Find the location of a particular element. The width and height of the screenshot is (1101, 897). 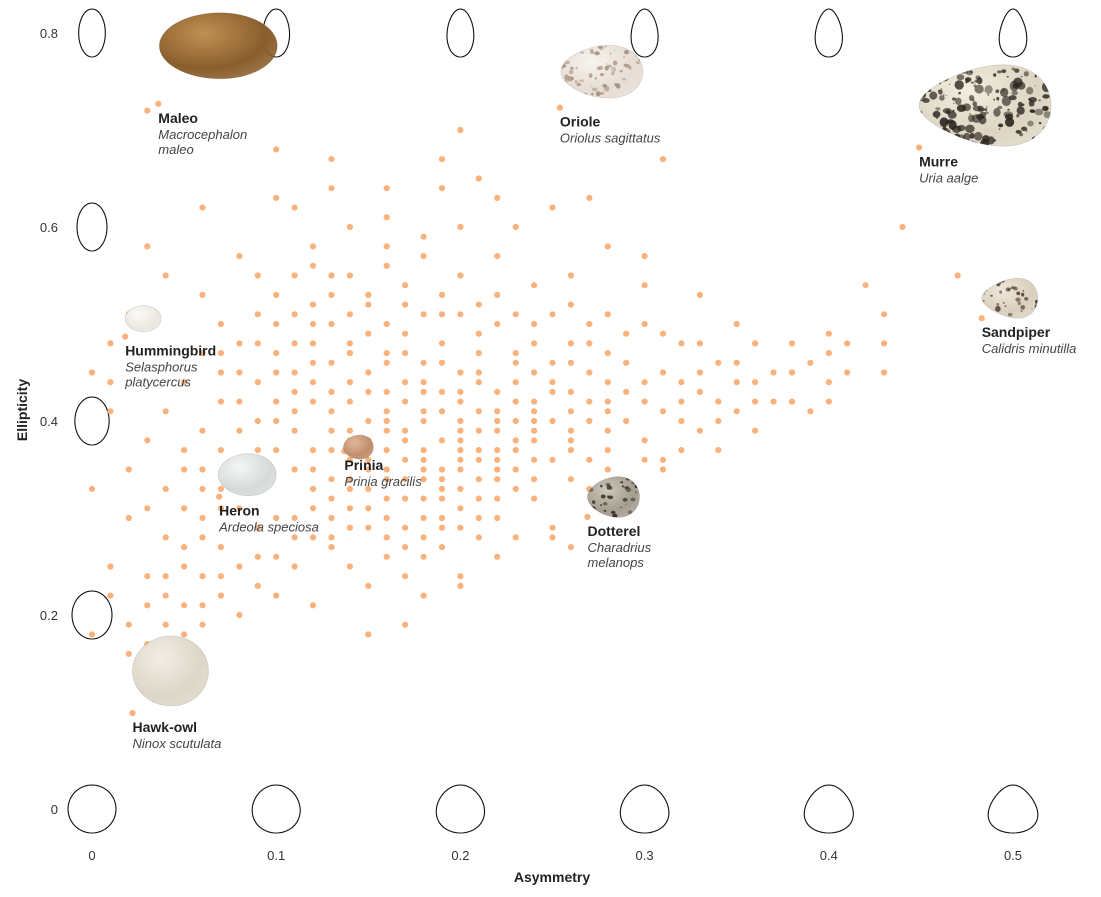

dotterel-name-label: Dotterel is located at coordinates (614, 531).